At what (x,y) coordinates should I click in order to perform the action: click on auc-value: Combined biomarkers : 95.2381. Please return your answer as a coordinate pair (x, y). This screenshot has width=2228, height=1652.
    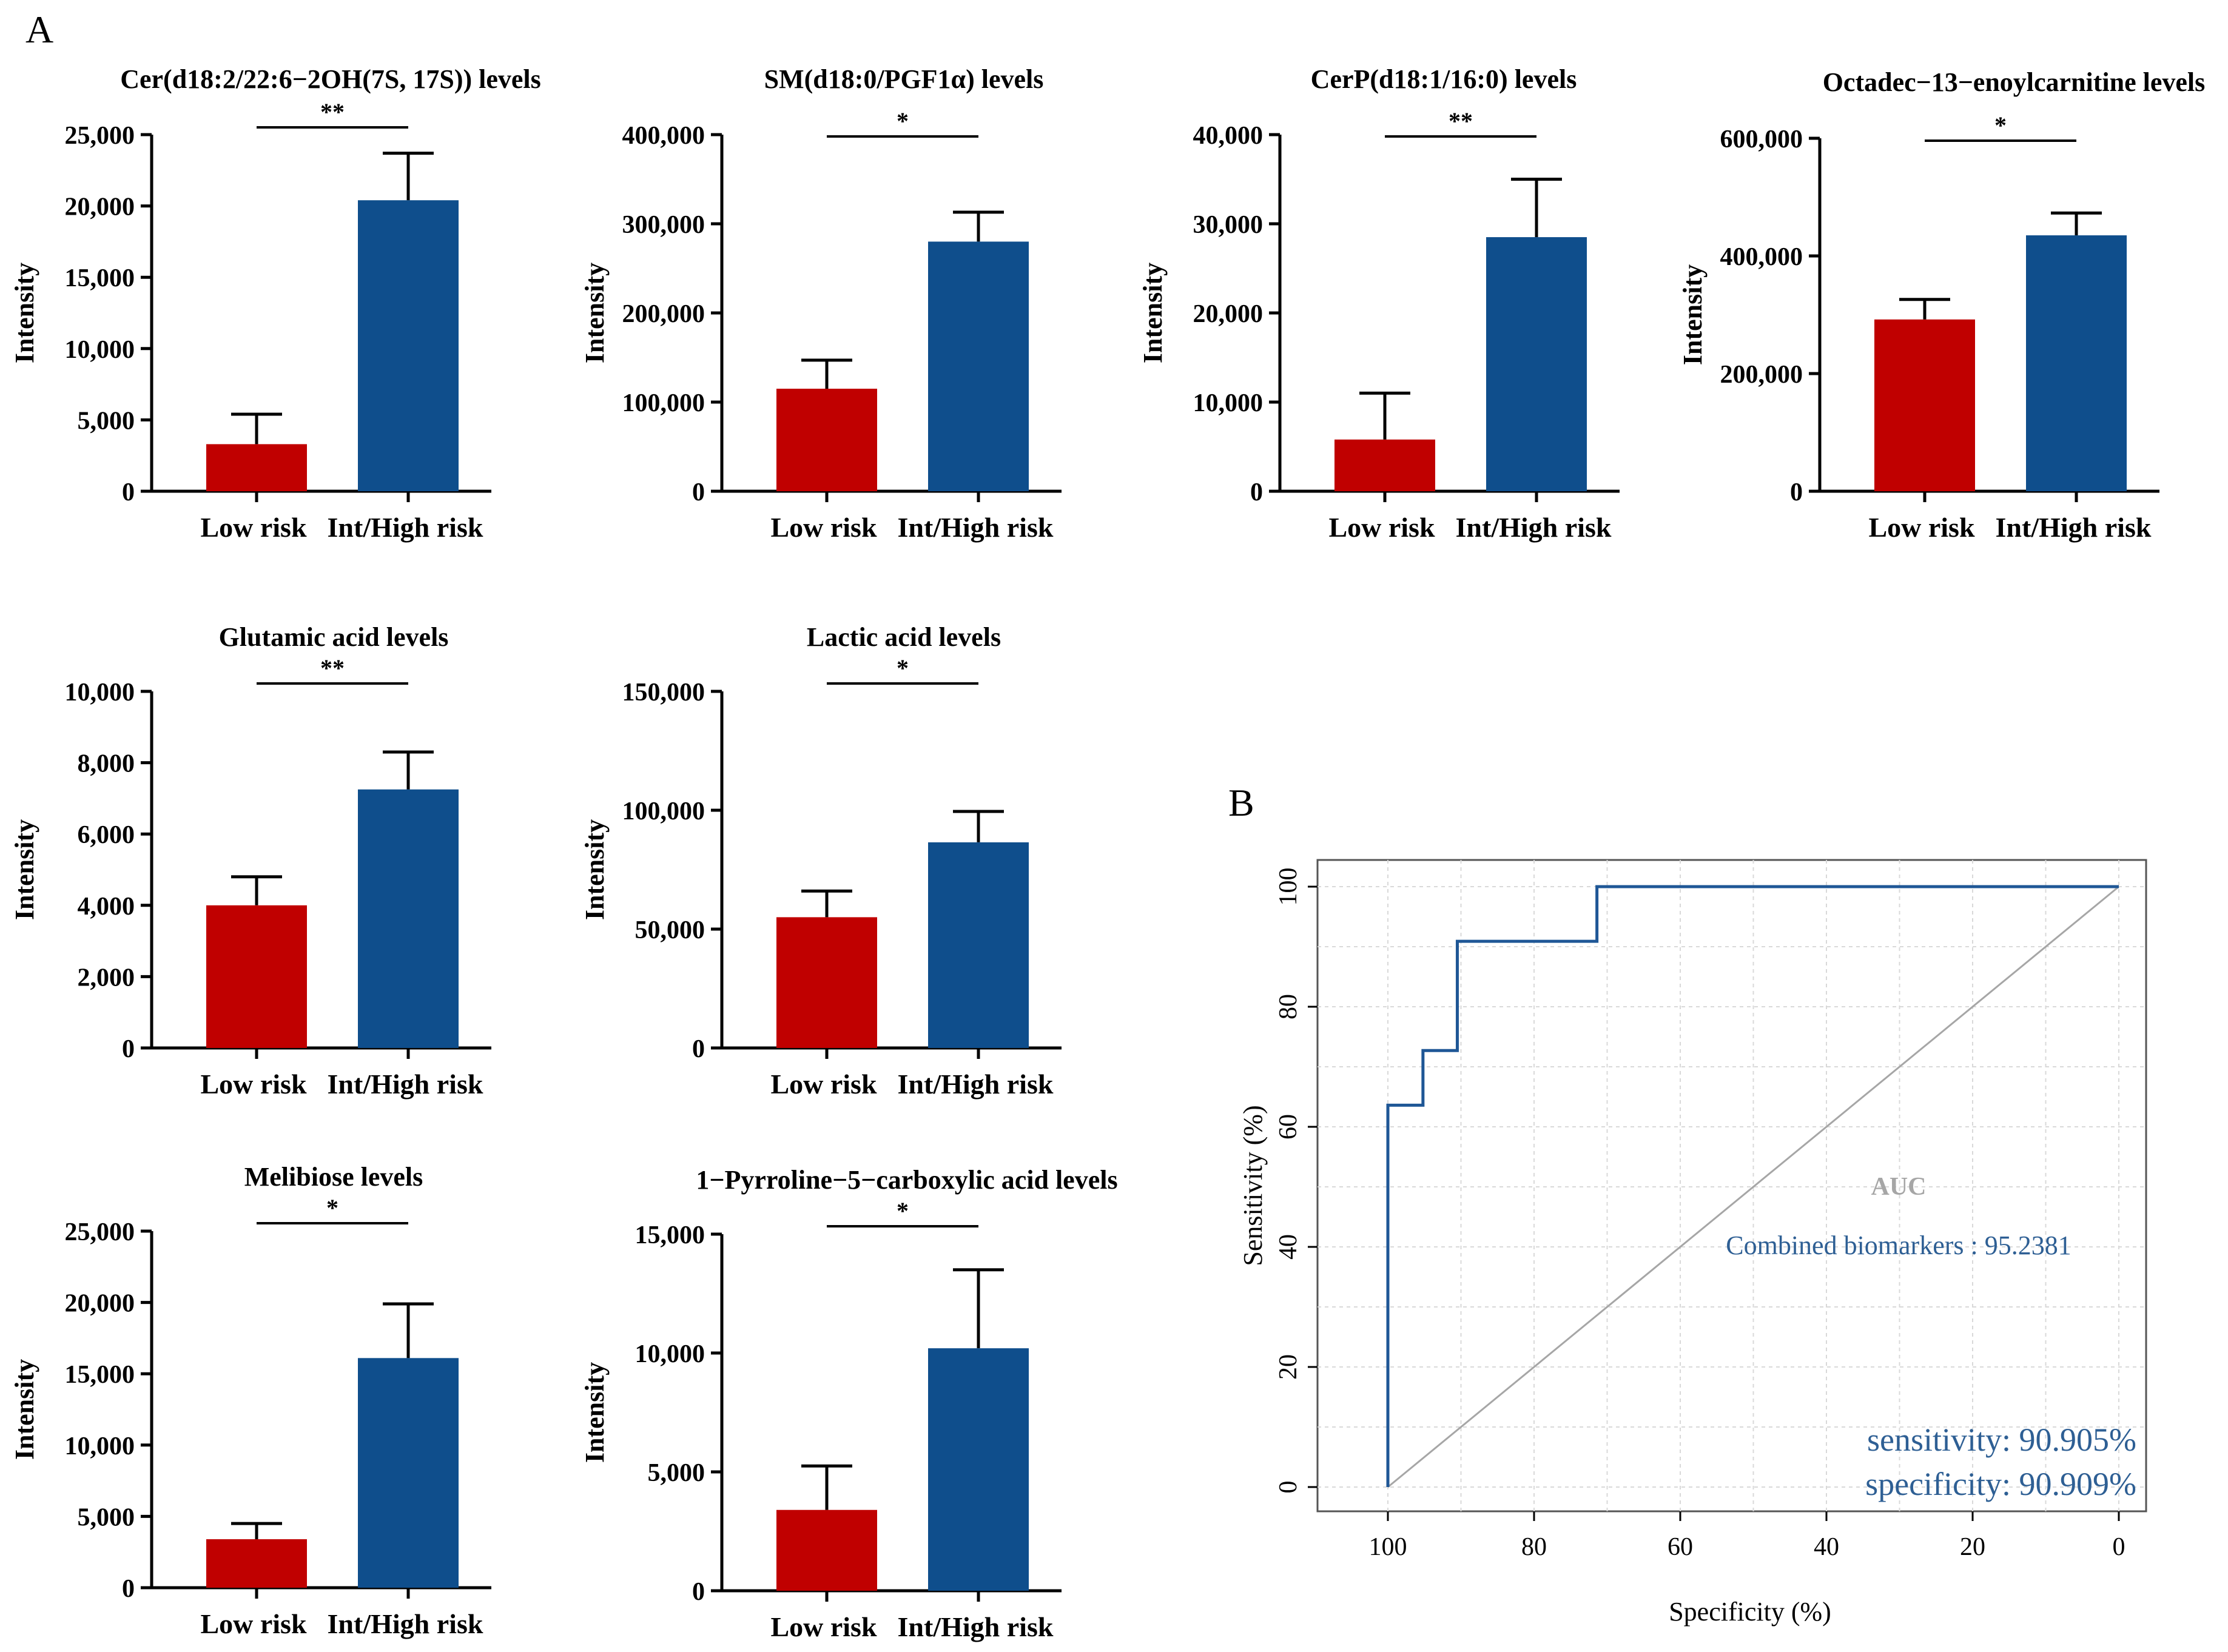
    Looking at the image, I should click on (1899, 1246).